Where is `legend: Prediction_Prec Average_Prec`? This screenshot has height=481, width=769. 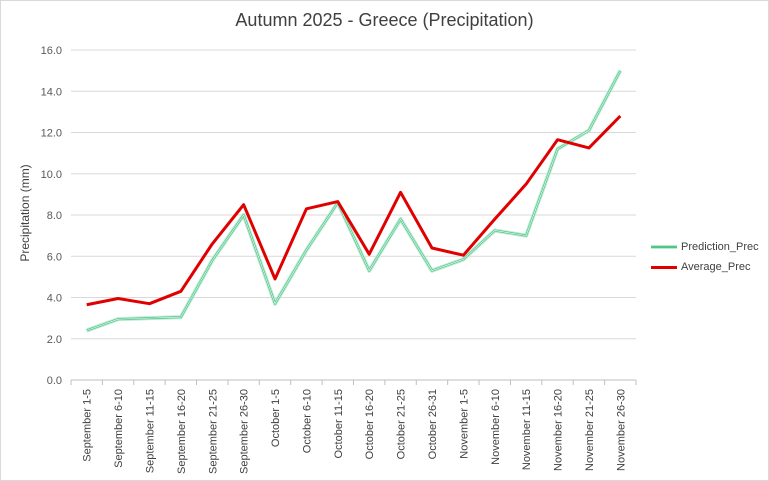
legend: Prediction_Prec Average_Prec is located at coordinates (705, 258).